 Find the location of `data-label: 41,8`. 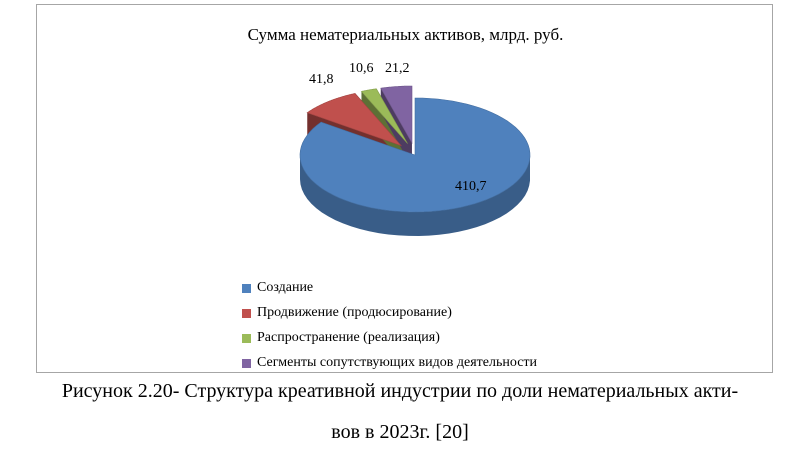

data-label: 41,8 is located at coordinates (321, 79).